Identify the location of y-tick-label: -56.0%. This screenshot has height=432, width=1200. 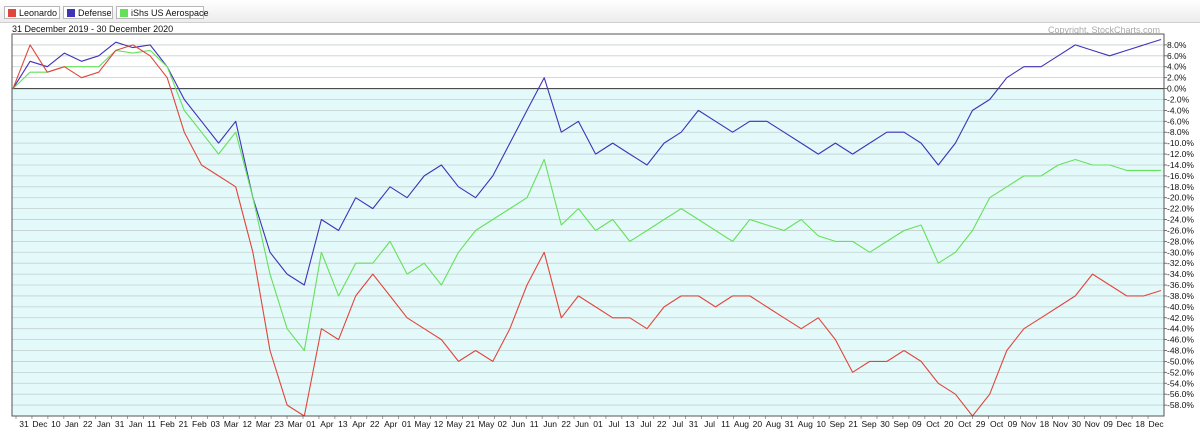
(1180, 394).